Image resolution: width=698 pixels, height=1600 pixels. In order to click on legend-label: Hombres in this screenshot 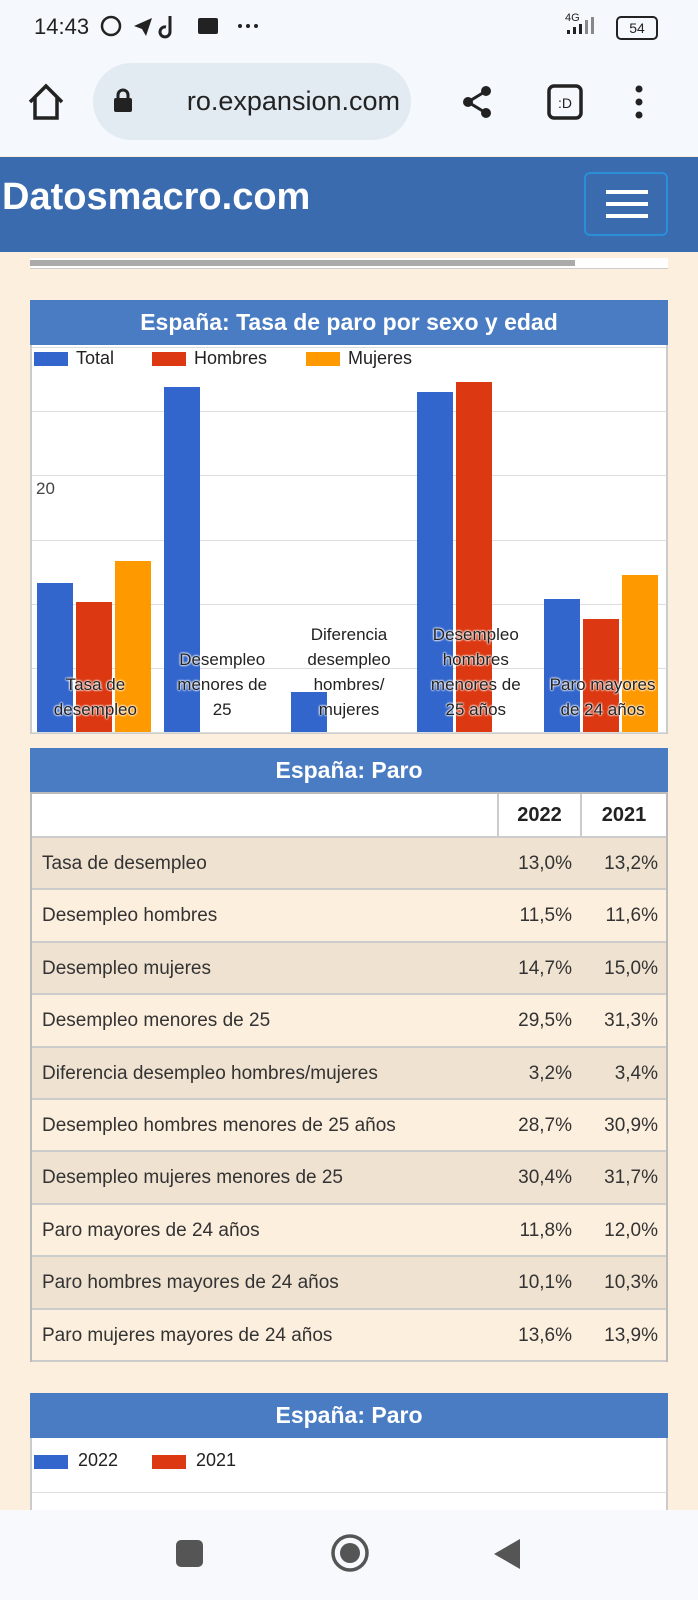, I will do `click(231, 358)`.